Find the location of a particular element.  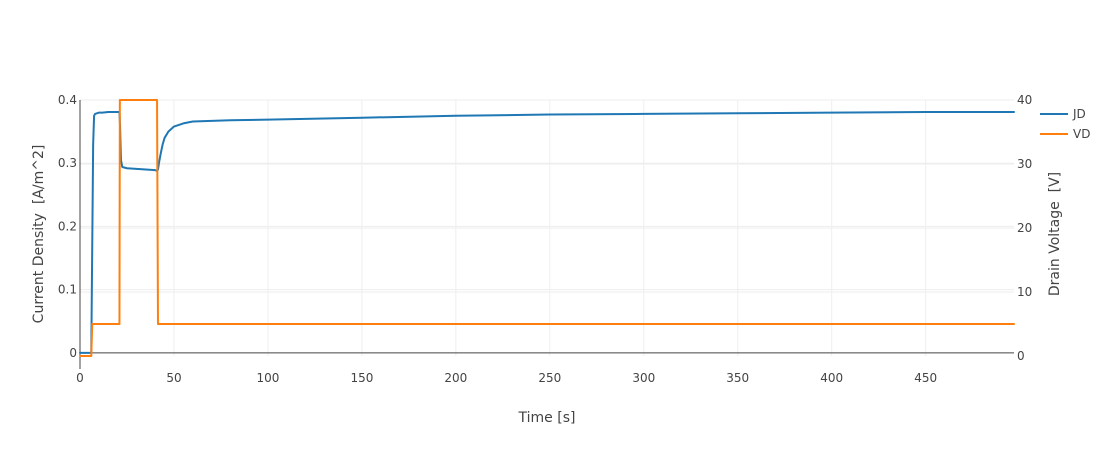

x-tick-label: 450 is located at coordinates (925, 378).